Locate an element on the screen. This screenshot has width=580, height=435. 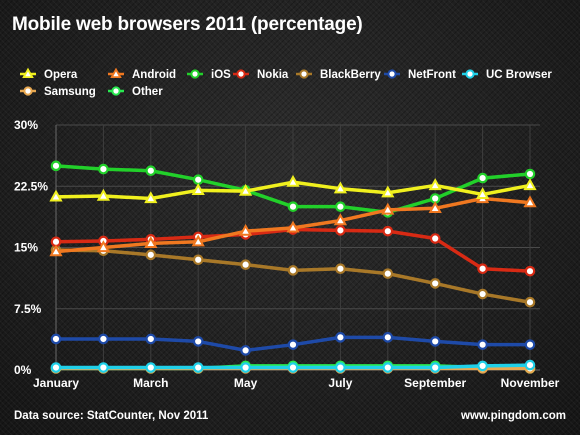
legend-item-nokia: Nokia is located at coordinates (261, 75).